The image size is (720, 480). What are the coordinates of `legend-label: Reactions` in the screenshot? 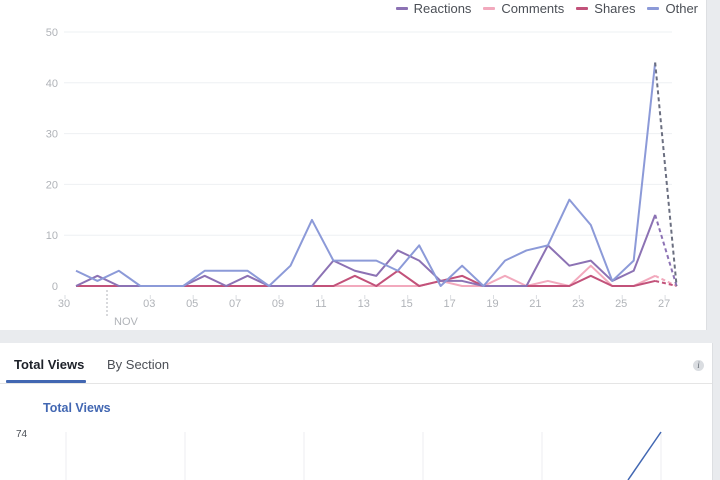 It's located at (442, 8).